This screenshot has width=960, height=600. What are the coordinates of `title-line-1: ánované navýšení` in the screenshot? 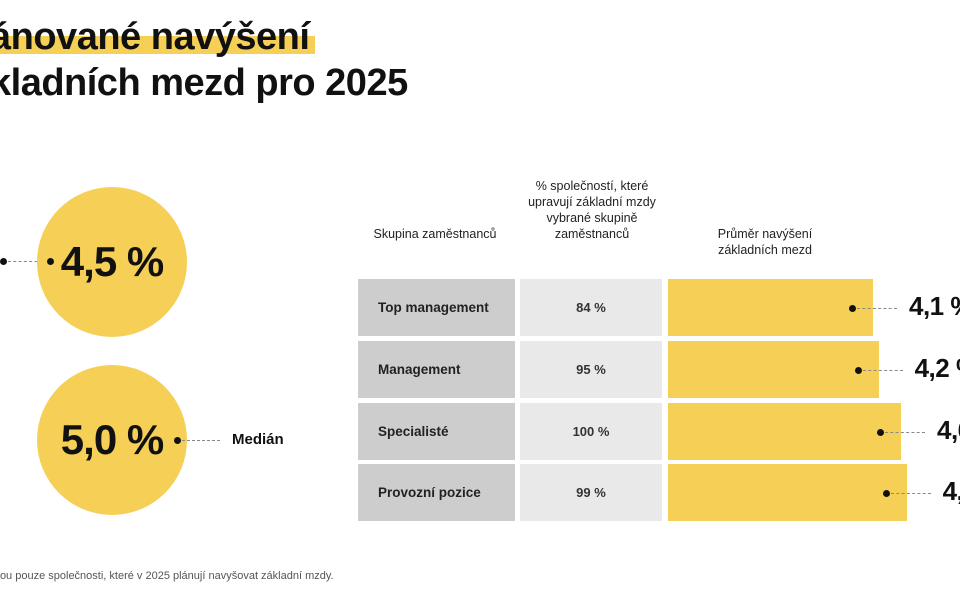 It's located at (155, 37).